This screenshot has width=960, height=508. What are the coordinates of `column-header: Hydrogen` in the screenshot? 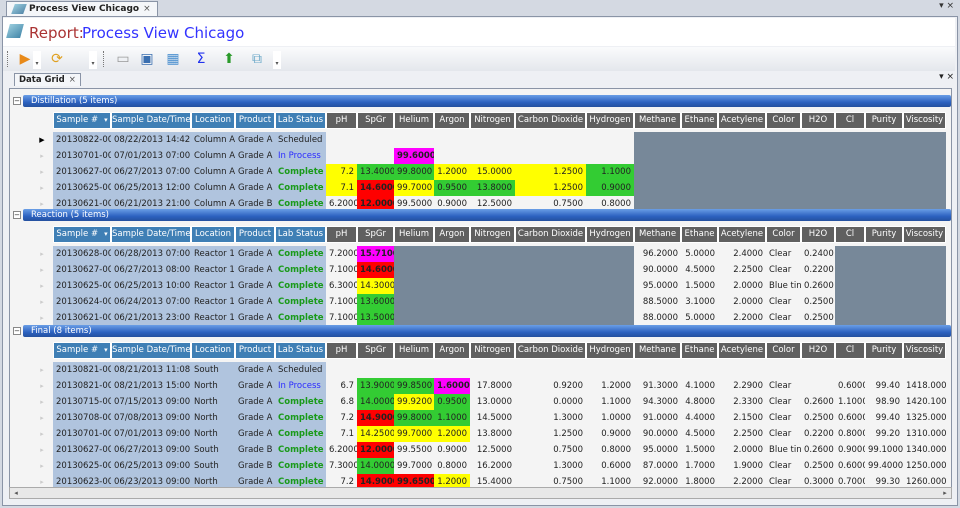 It's located at (610, 234).